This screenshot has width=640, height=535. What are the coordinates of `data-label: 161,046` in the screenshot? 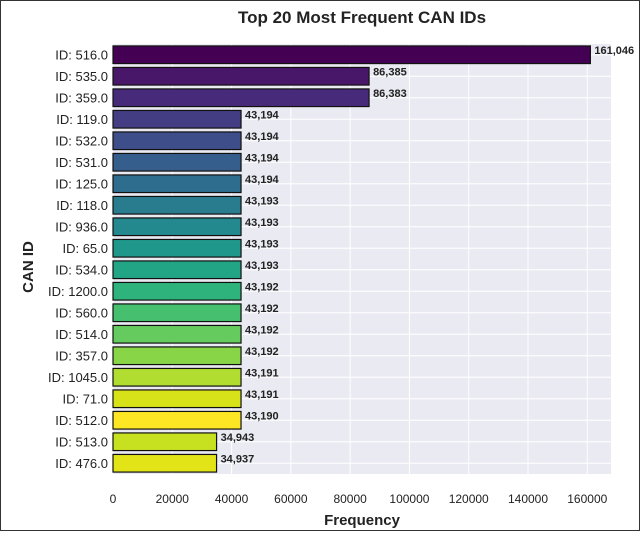 It's located at (614, 51).